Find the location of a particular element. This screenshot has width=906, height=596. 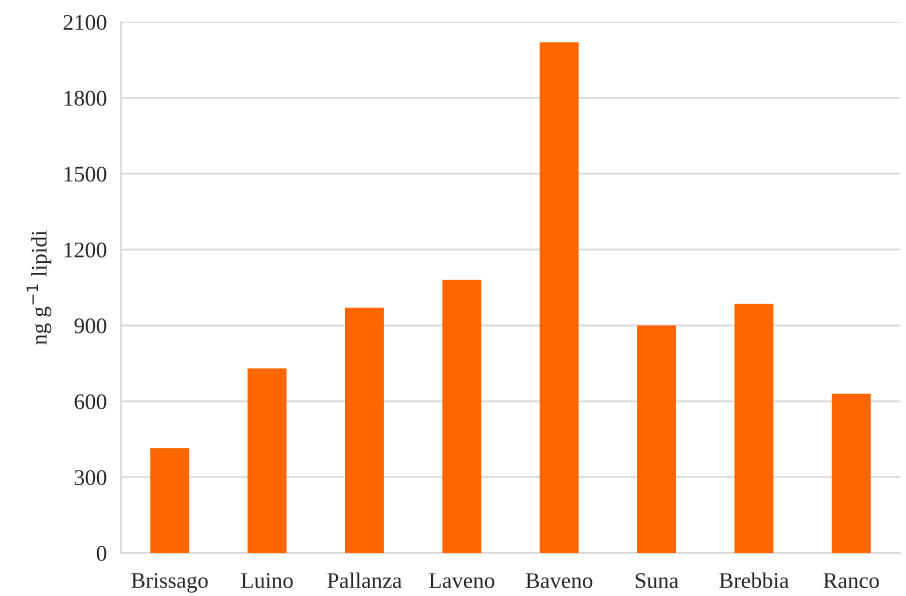

x-tick-label: Luino is located at coordinates (267, 580).